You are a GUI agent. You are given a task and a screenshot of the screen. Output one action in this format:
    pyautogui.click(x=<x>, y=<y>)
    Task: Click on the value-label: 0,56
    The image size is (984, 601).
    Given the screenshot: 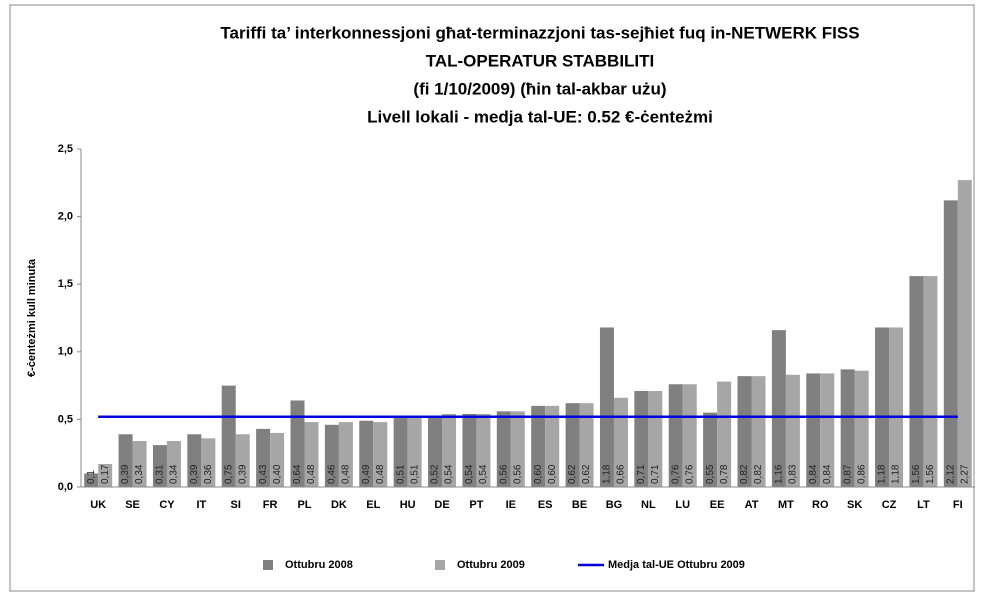 What is the action you would take?
    pyautogui.click(x=503, y=474)
    